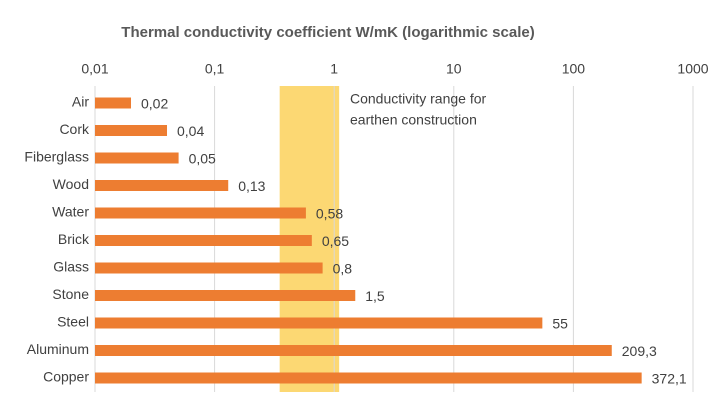 The image size is (722, 405). I want to click on y-tick-label: Steel, so click(73, 322).